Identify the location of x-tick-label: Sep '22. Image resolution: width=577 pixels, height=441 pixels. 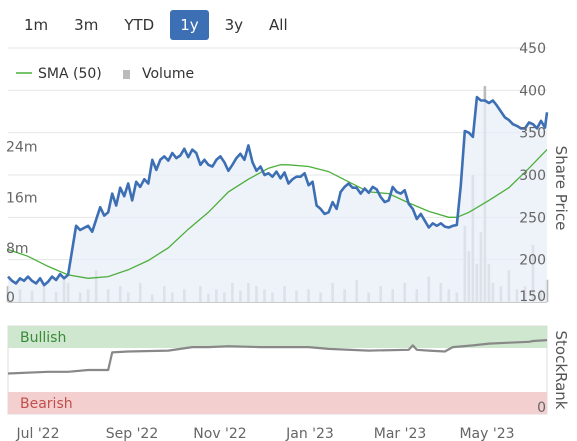
(132, 433).